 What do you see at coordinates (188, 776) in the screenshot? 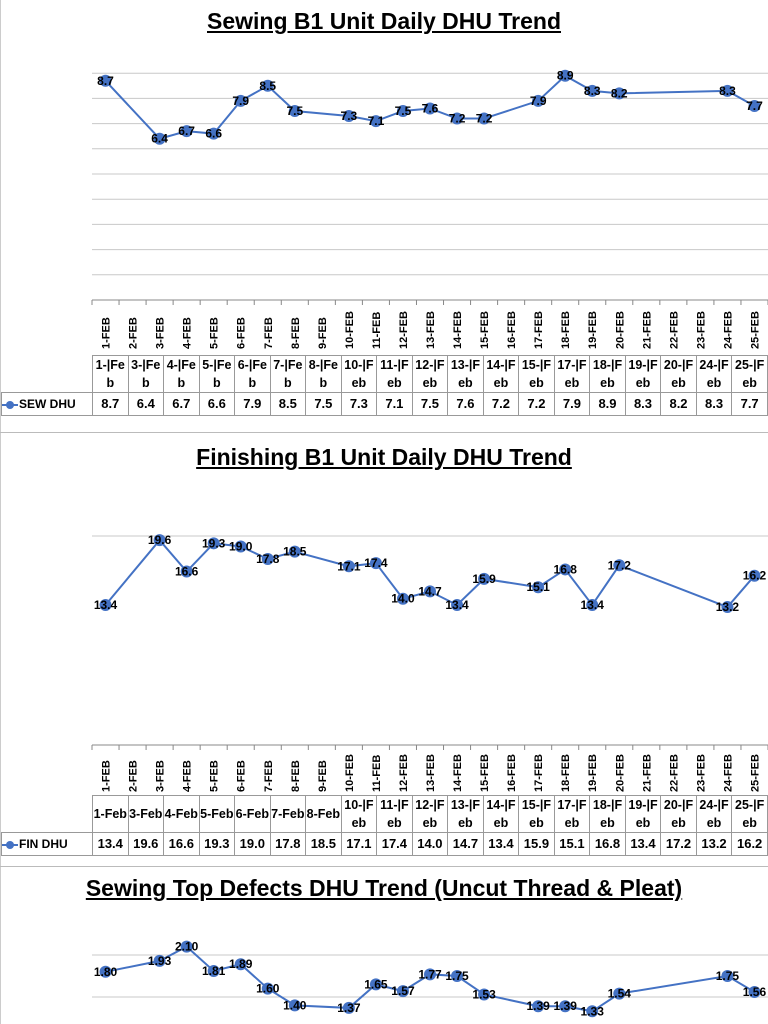
I see `x-tick-label: 4-FEB` at bounding box center [188, 776].